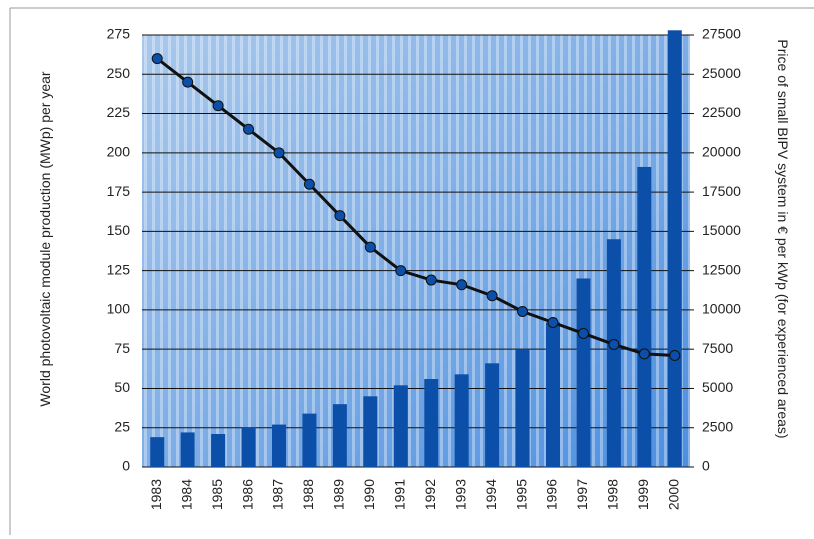 The height and width of the screenshot is (539, 814). I want to click on y-tick-label: 225, so click(119, 112).